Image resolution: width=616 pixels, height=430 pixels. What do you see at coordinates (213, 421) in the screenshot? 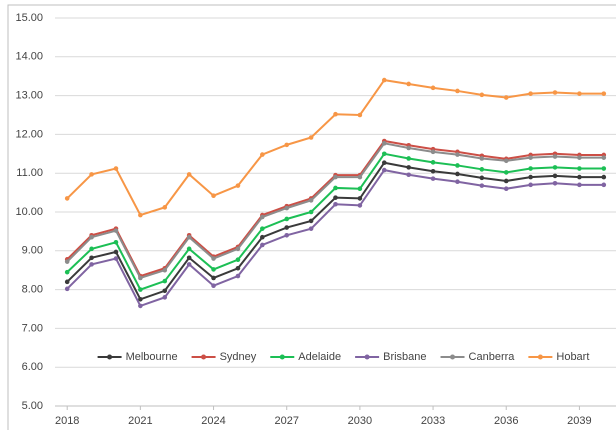
I see `x-tick-label: 2024` at bounding box center [213, 421].